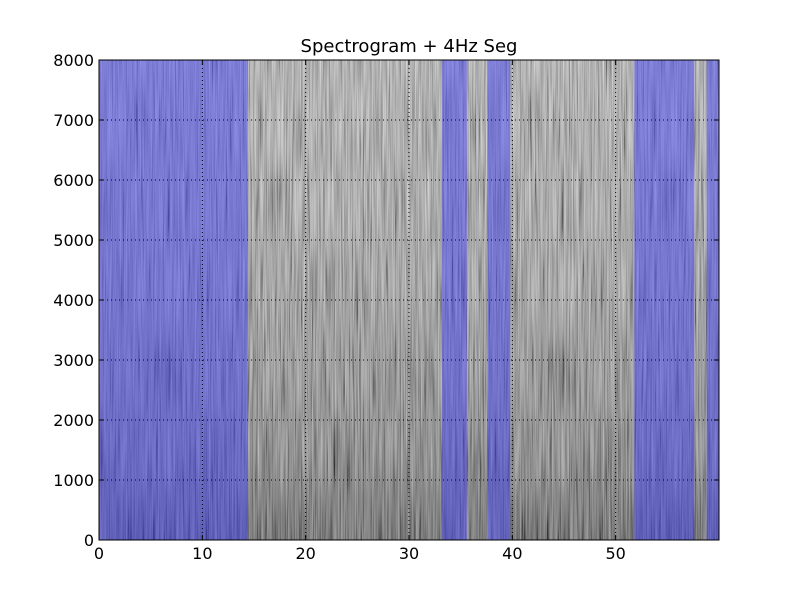 The height and width of the screenshot is (605, 800). What do you see at coordinates (305, 553) in the screenshot?
I see `x-tick-label-2: 20` at bounding box center [305, 553].